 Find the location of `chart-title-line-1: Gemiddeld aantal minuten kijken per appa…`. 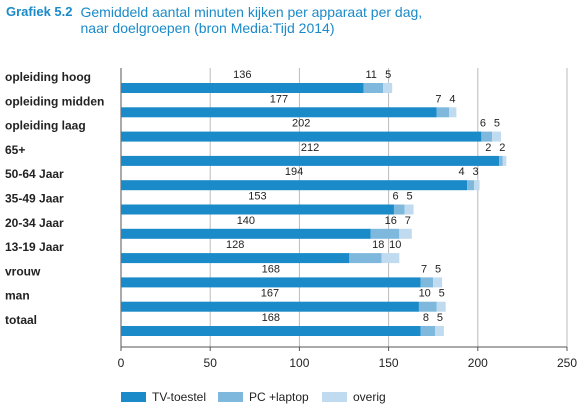

chart-title-line-1: Gemiddeld aantal minuten kijken per appa… is located at coordinates (251, 12).